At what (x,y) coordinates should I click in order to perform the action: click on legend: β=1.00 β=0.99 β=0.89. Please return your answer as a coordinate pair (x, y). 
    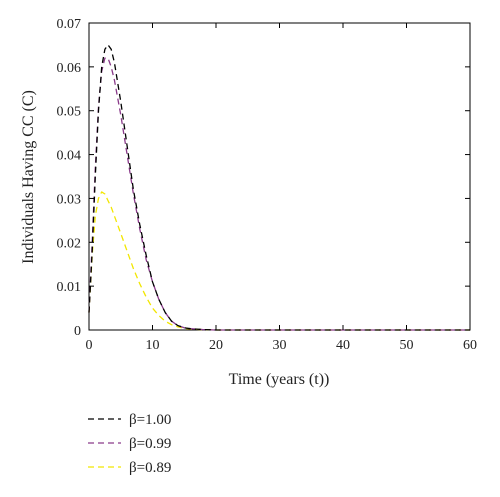
    Looking at the image, I should click on (129, 444).